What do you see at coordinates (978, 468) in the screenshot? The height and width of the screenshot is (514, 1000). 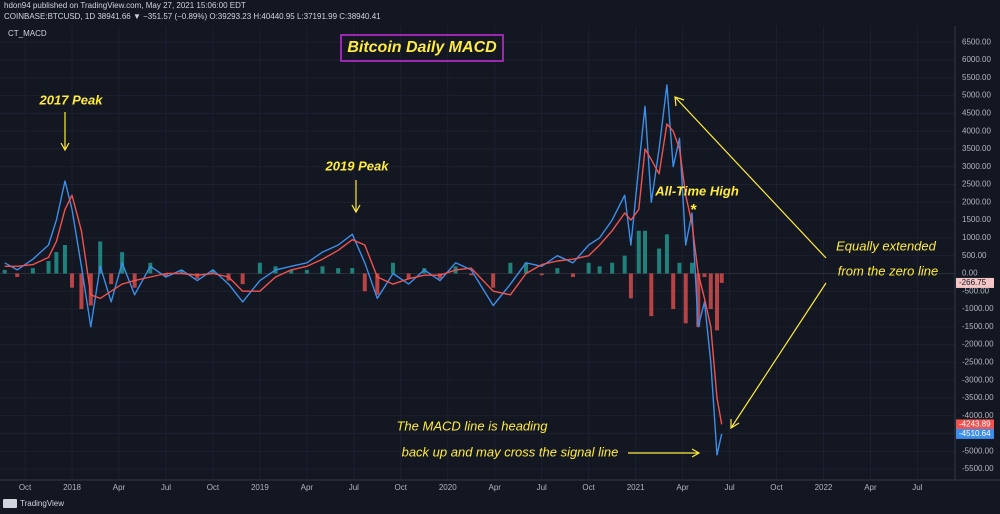 I see `y-tick-label: -5500.00` at bounding box center [978, 468].